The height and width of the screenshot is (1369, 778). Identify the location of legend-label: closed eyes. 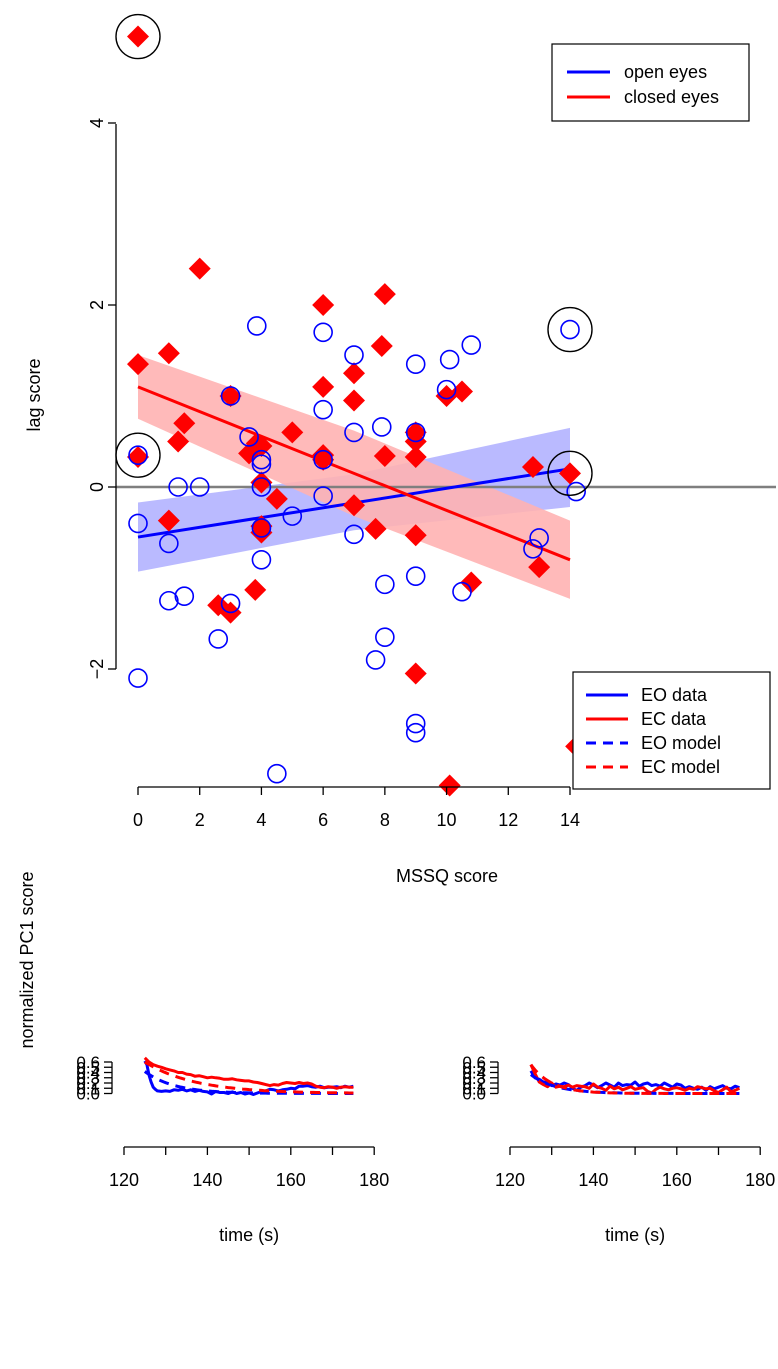
(671, 97).